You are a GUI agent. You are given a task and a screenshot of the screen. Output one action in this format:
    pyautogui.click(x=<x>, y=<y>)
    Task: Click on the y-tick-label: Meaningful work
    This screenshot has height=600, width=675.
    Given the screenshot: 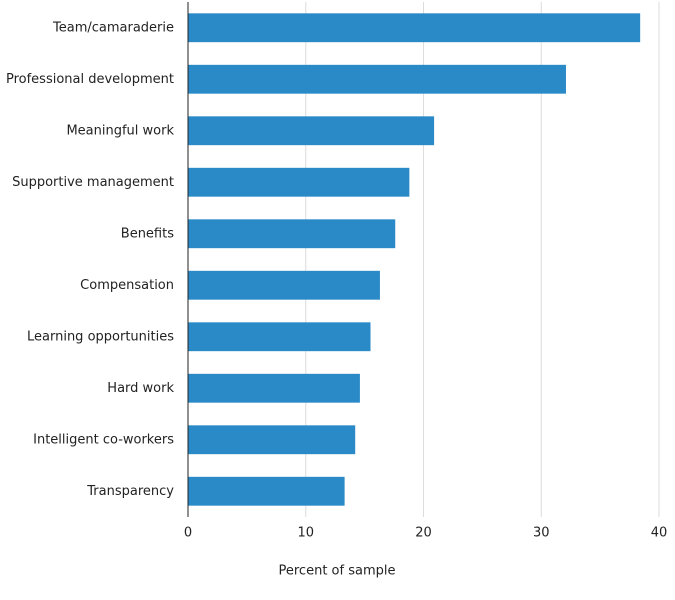 What is the action you would take?
    pyautogui.click(x=120, y=130)
    